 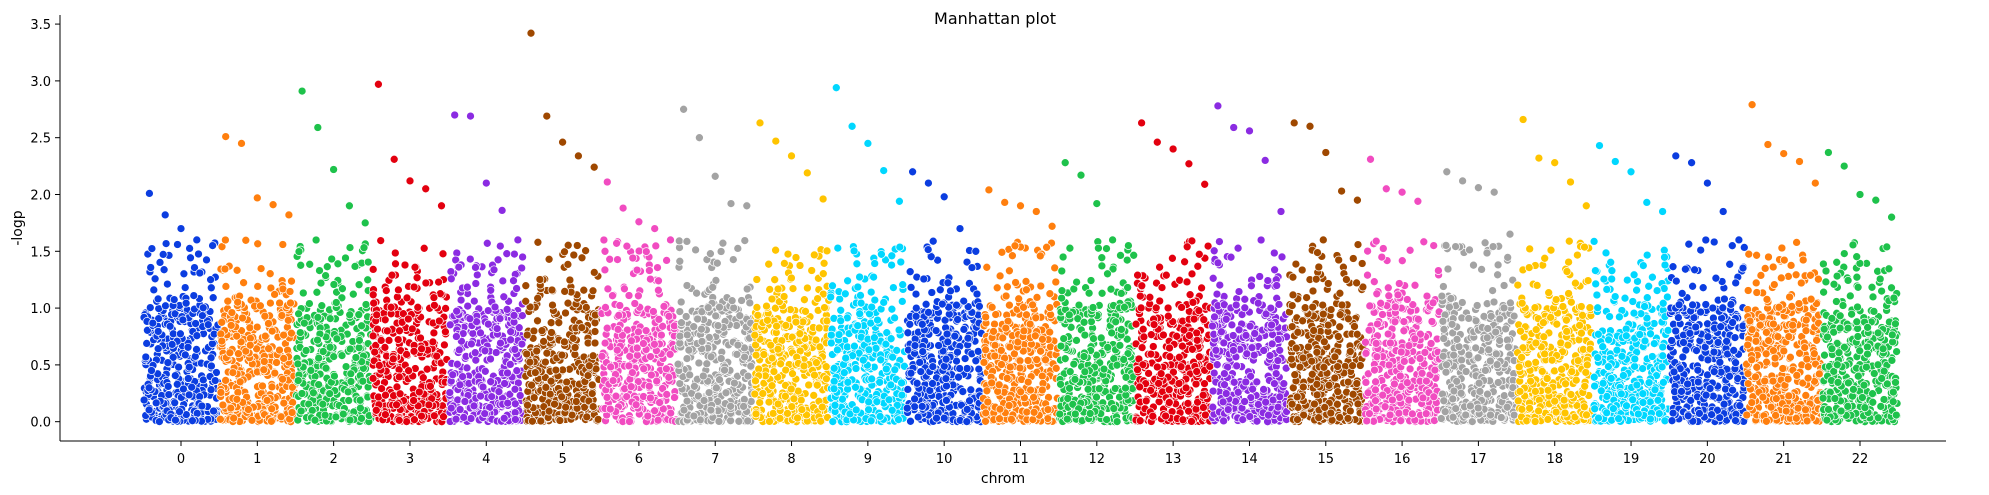 What do you see at coordinates (594, 167) in the screenshot?
I see `chrom-5-peak-point` at bounding box center [594, 167].